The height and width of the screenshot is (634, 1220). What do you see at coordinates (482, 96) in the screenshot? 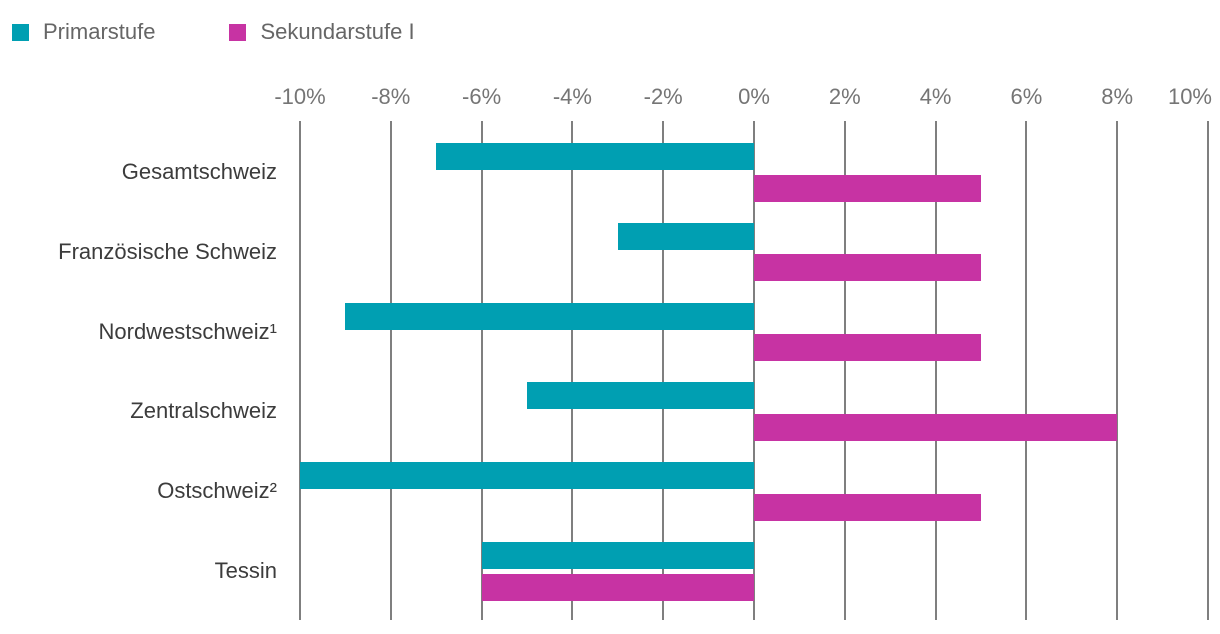
I see `x-tick-label: -6%` at bounding box center [482, 96].